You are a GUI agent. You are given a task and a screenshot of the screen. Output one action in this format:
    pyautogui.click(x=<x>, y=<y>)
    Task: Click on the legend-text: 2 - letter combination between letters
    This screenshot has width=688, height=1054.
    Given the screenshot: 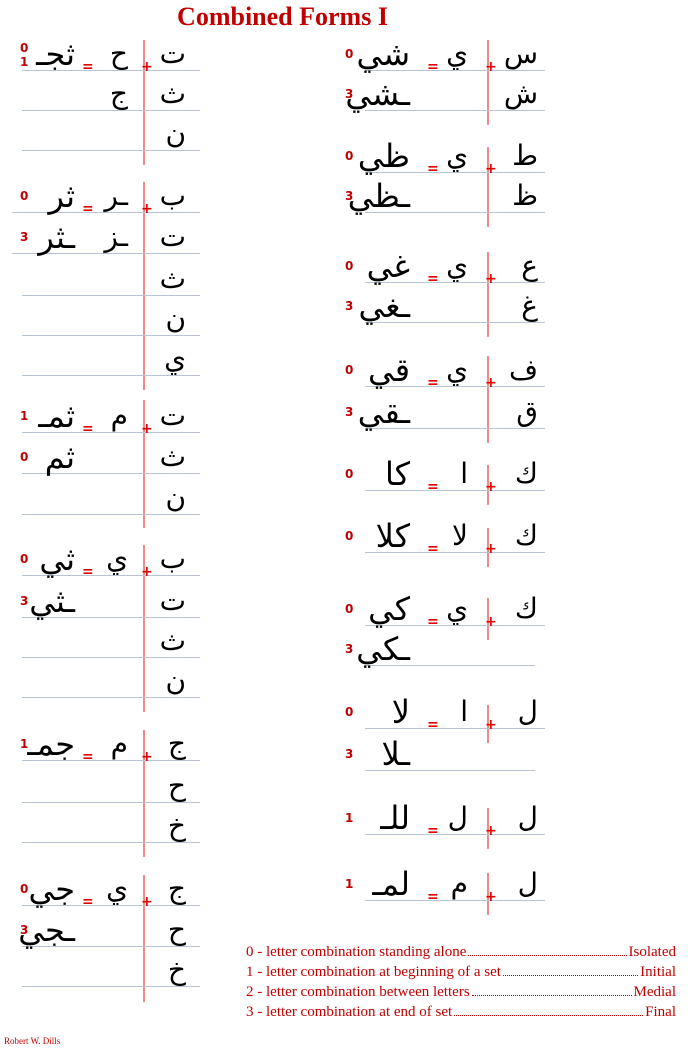 What is the action you would take?
    pyautogui.click(x=358, y=992)
    